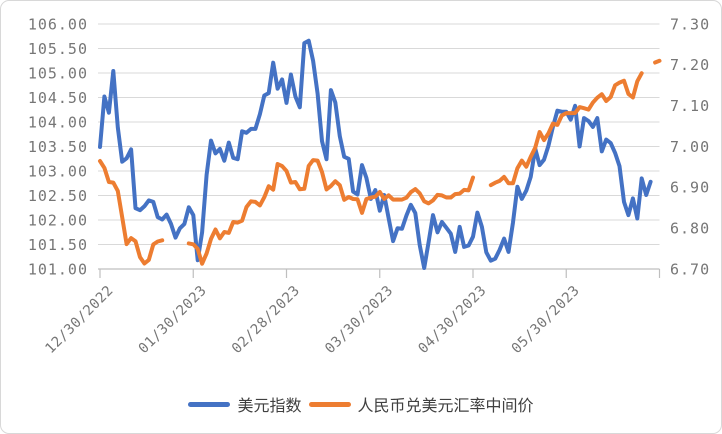 Image resolution: width=722 pixels, height=434 pixels. Describe the element at coordinates (58, 171) in the screenshot. I see `left-axis-tick-label: 103.00` at that location.